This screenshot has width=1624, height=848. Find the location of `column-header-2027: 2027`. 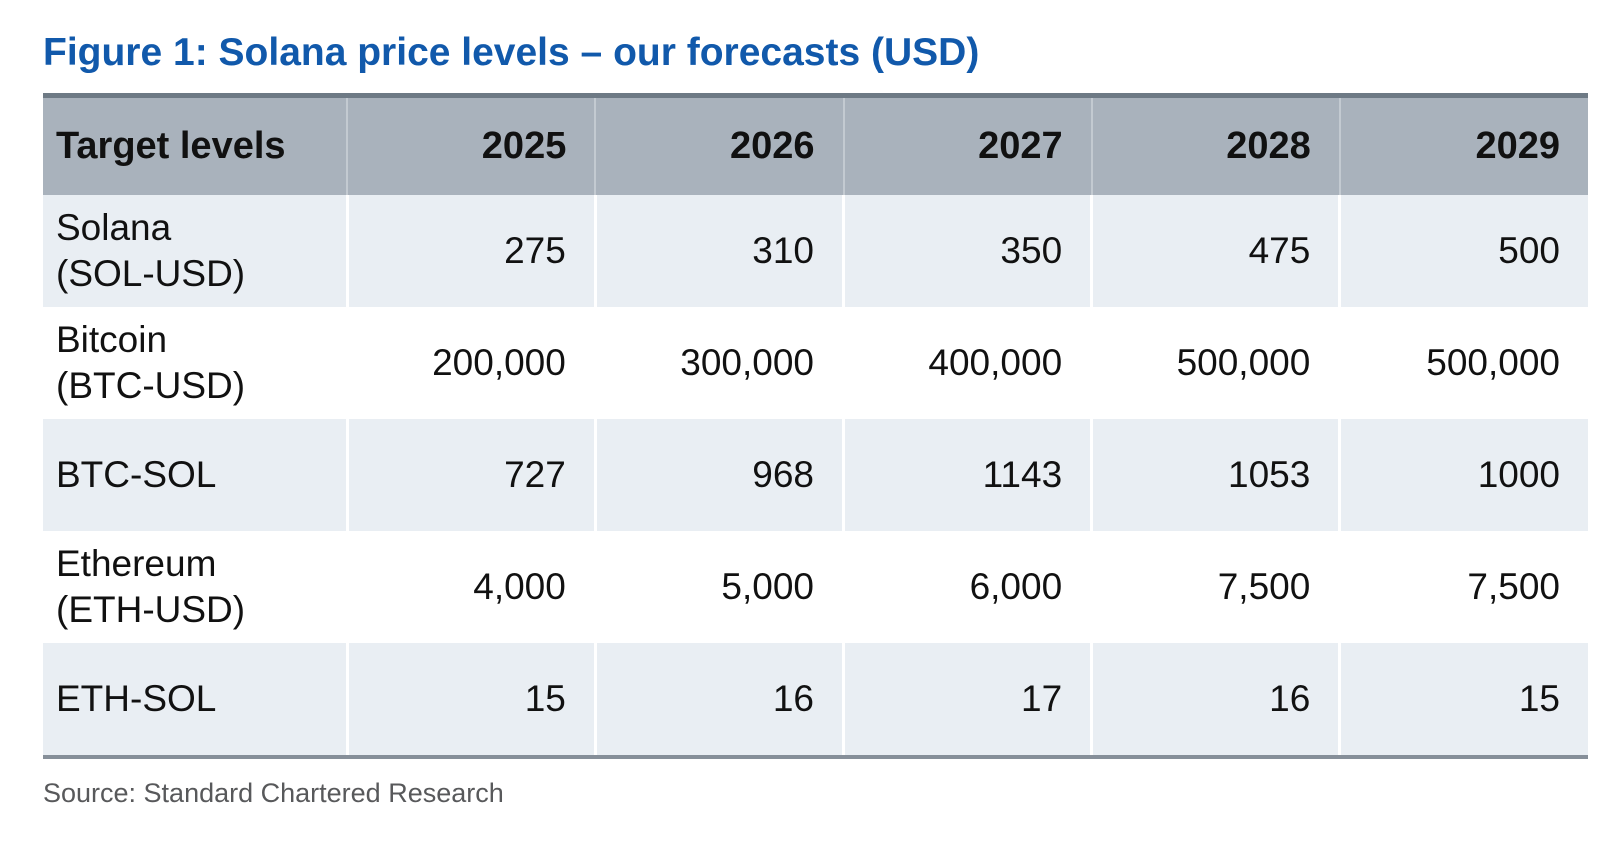

column-header-2027: 2027 is located at coordinates (967, 145).